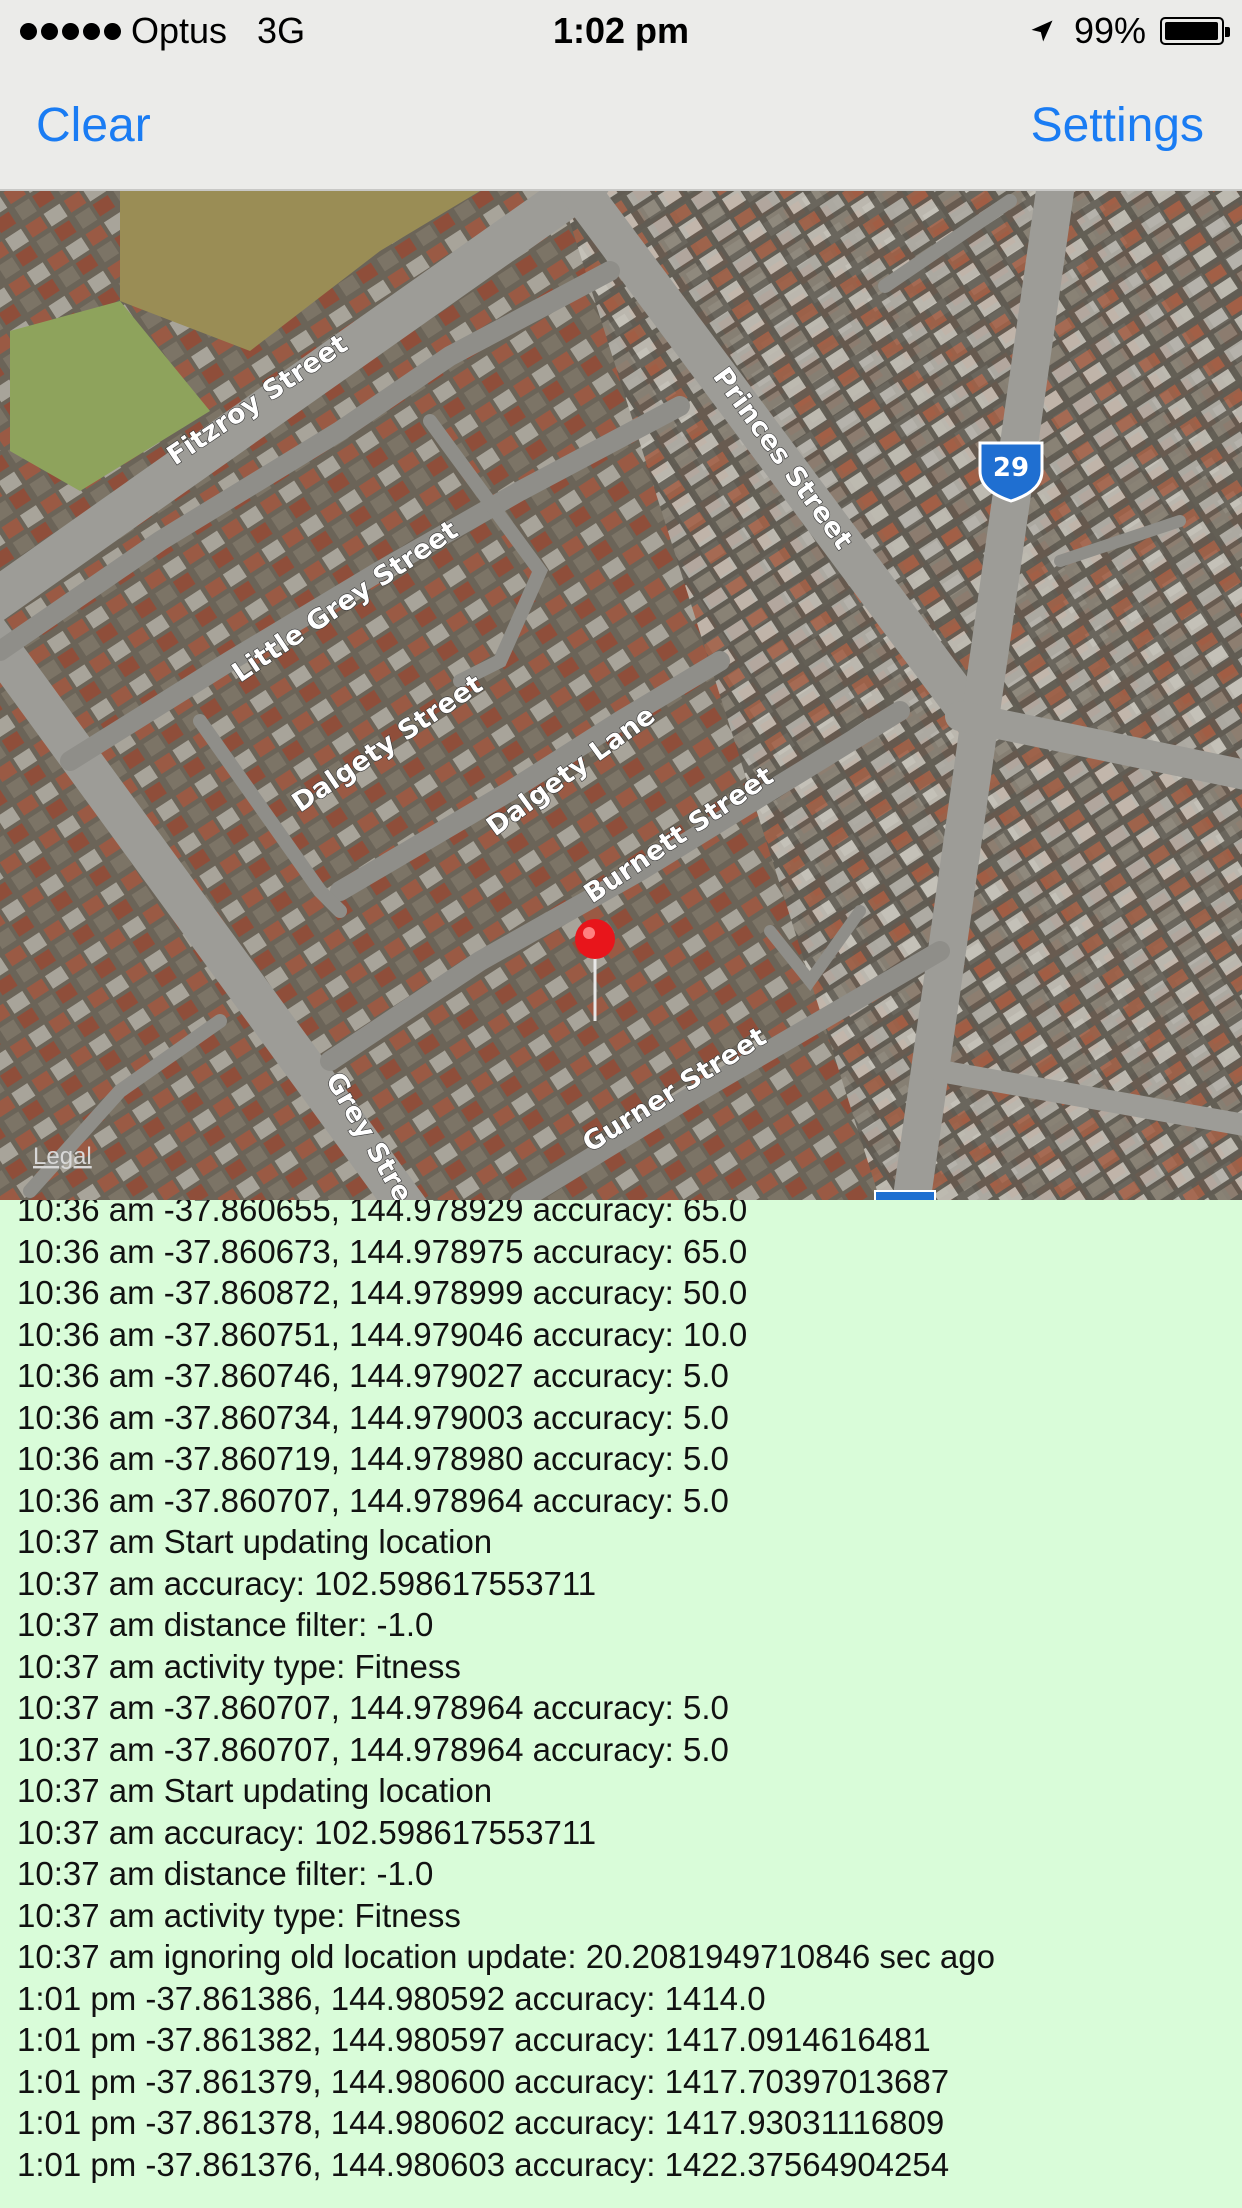  What do you see at coordinates (179, 30) in the screenshot?
I see `carrier-name: Optus` at bounding box center [179, 30].